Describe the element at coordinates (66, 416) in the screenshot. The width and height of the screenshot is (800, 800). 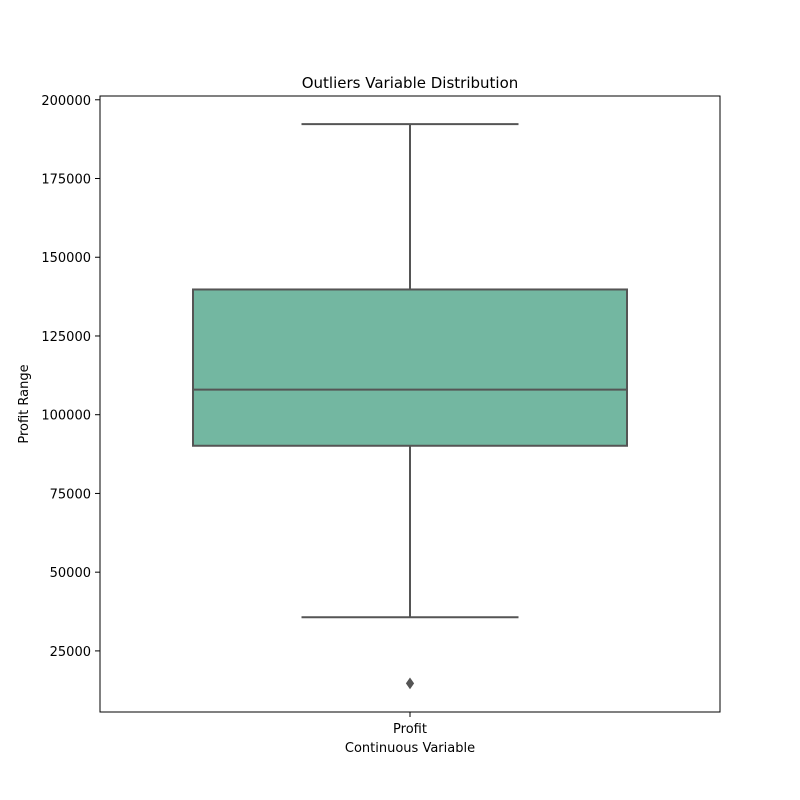
I see `y-tick-label: 100000` at that location.